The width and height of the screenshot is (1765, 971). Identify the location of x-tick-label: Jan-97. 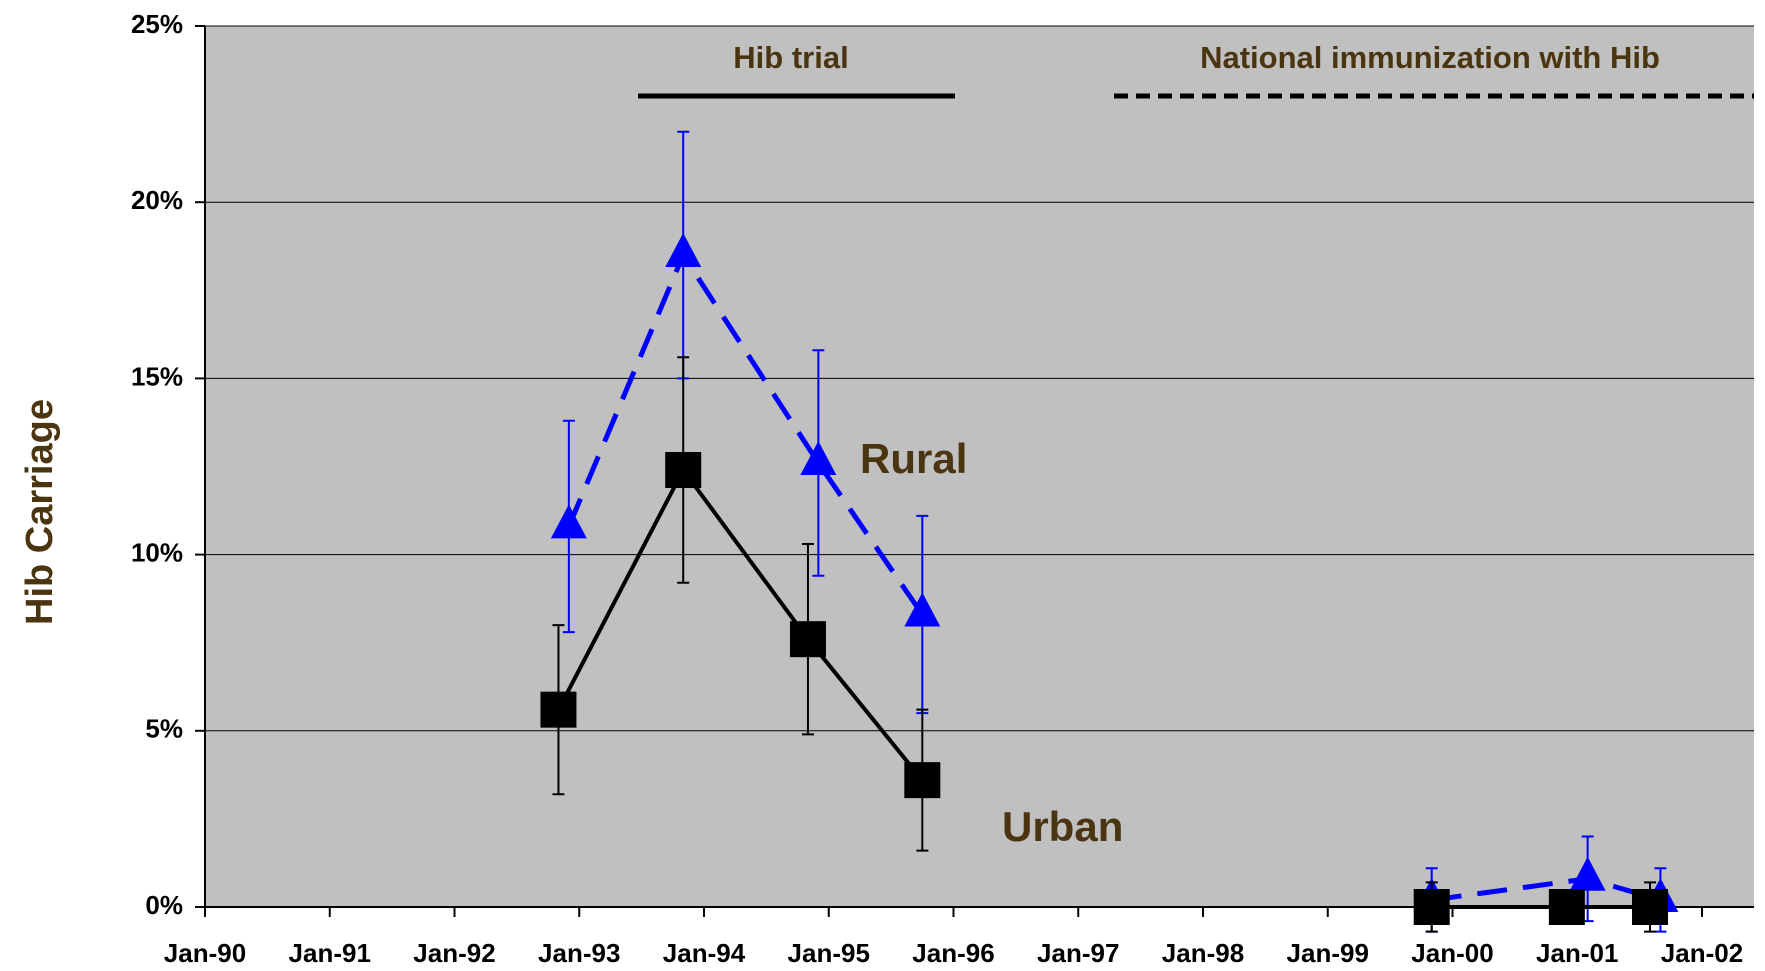
(1078, 953).